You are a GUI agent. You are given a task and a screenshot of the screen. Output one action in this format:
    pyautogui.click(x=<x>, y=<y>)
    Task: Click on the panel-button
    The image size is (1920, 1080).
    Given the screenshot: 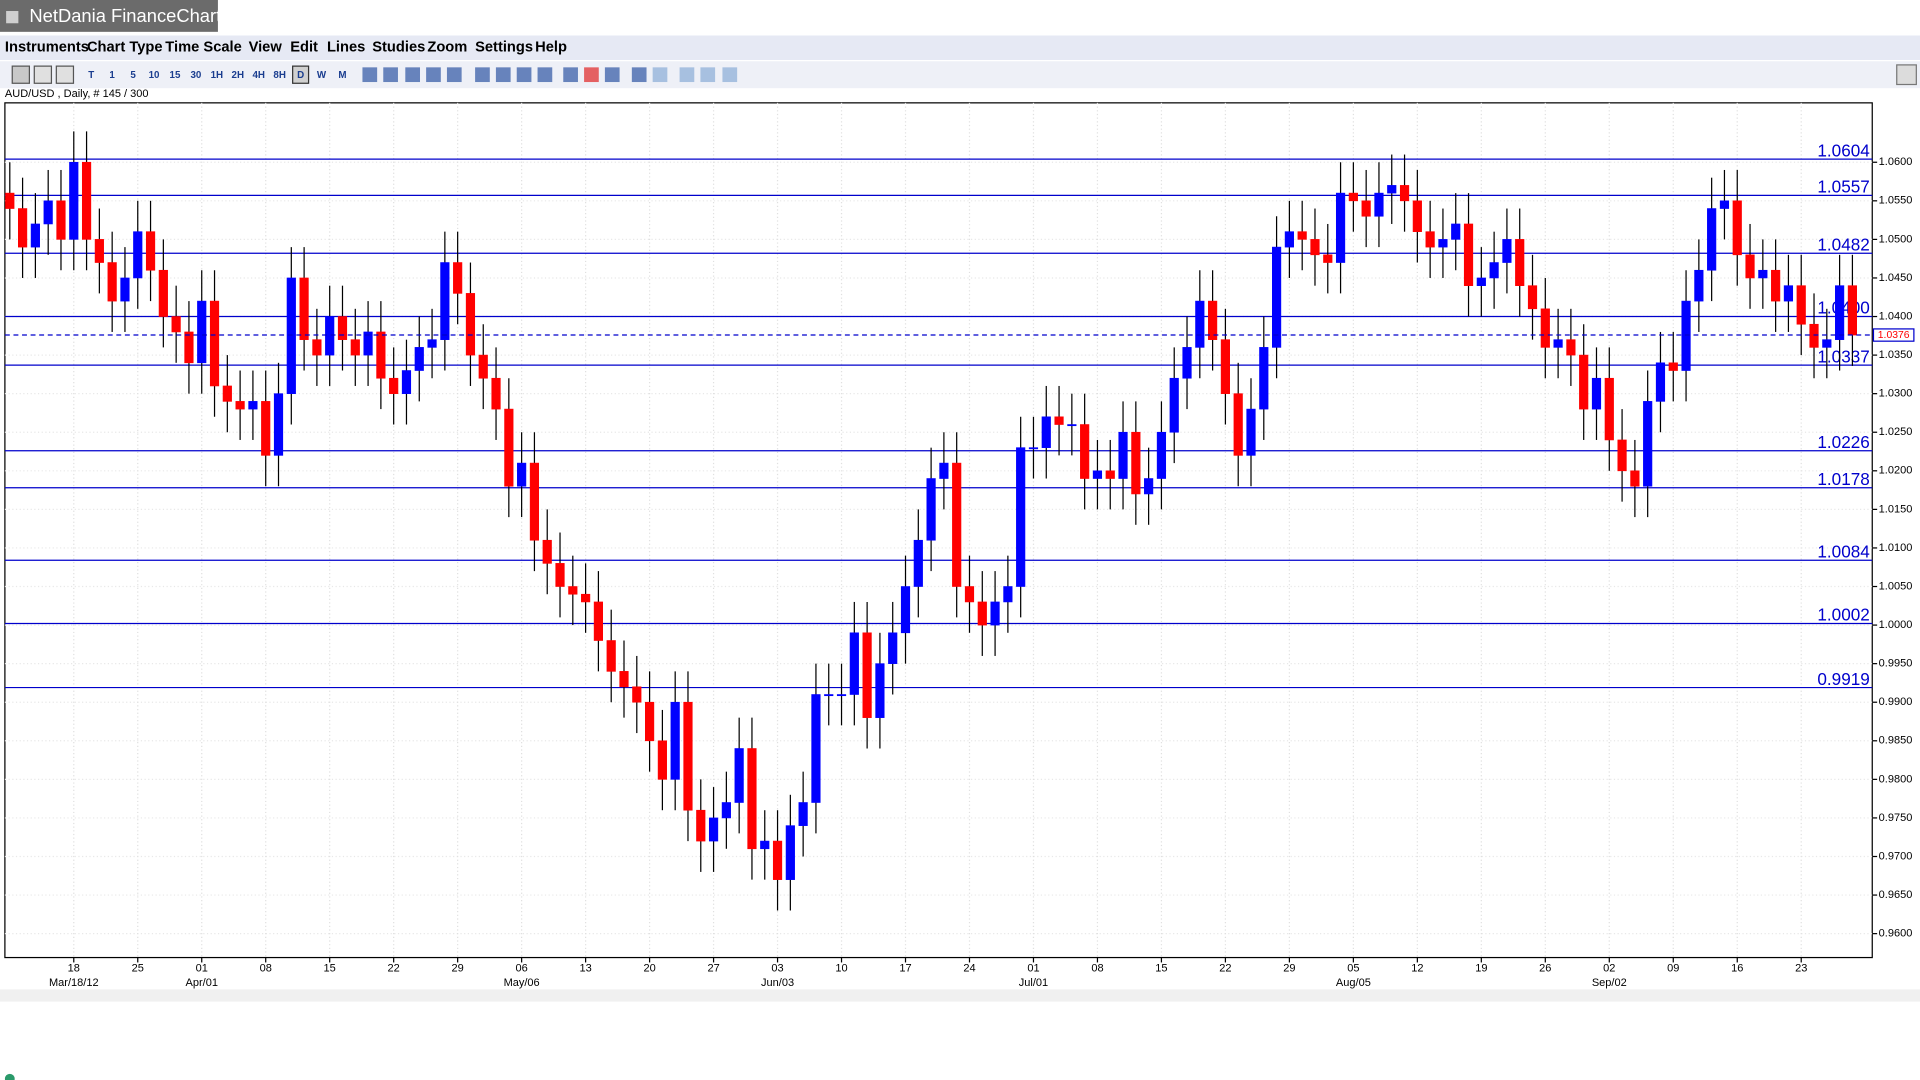 What is the action you would take?
    pyautogui.click(x=1906, y=75)
    